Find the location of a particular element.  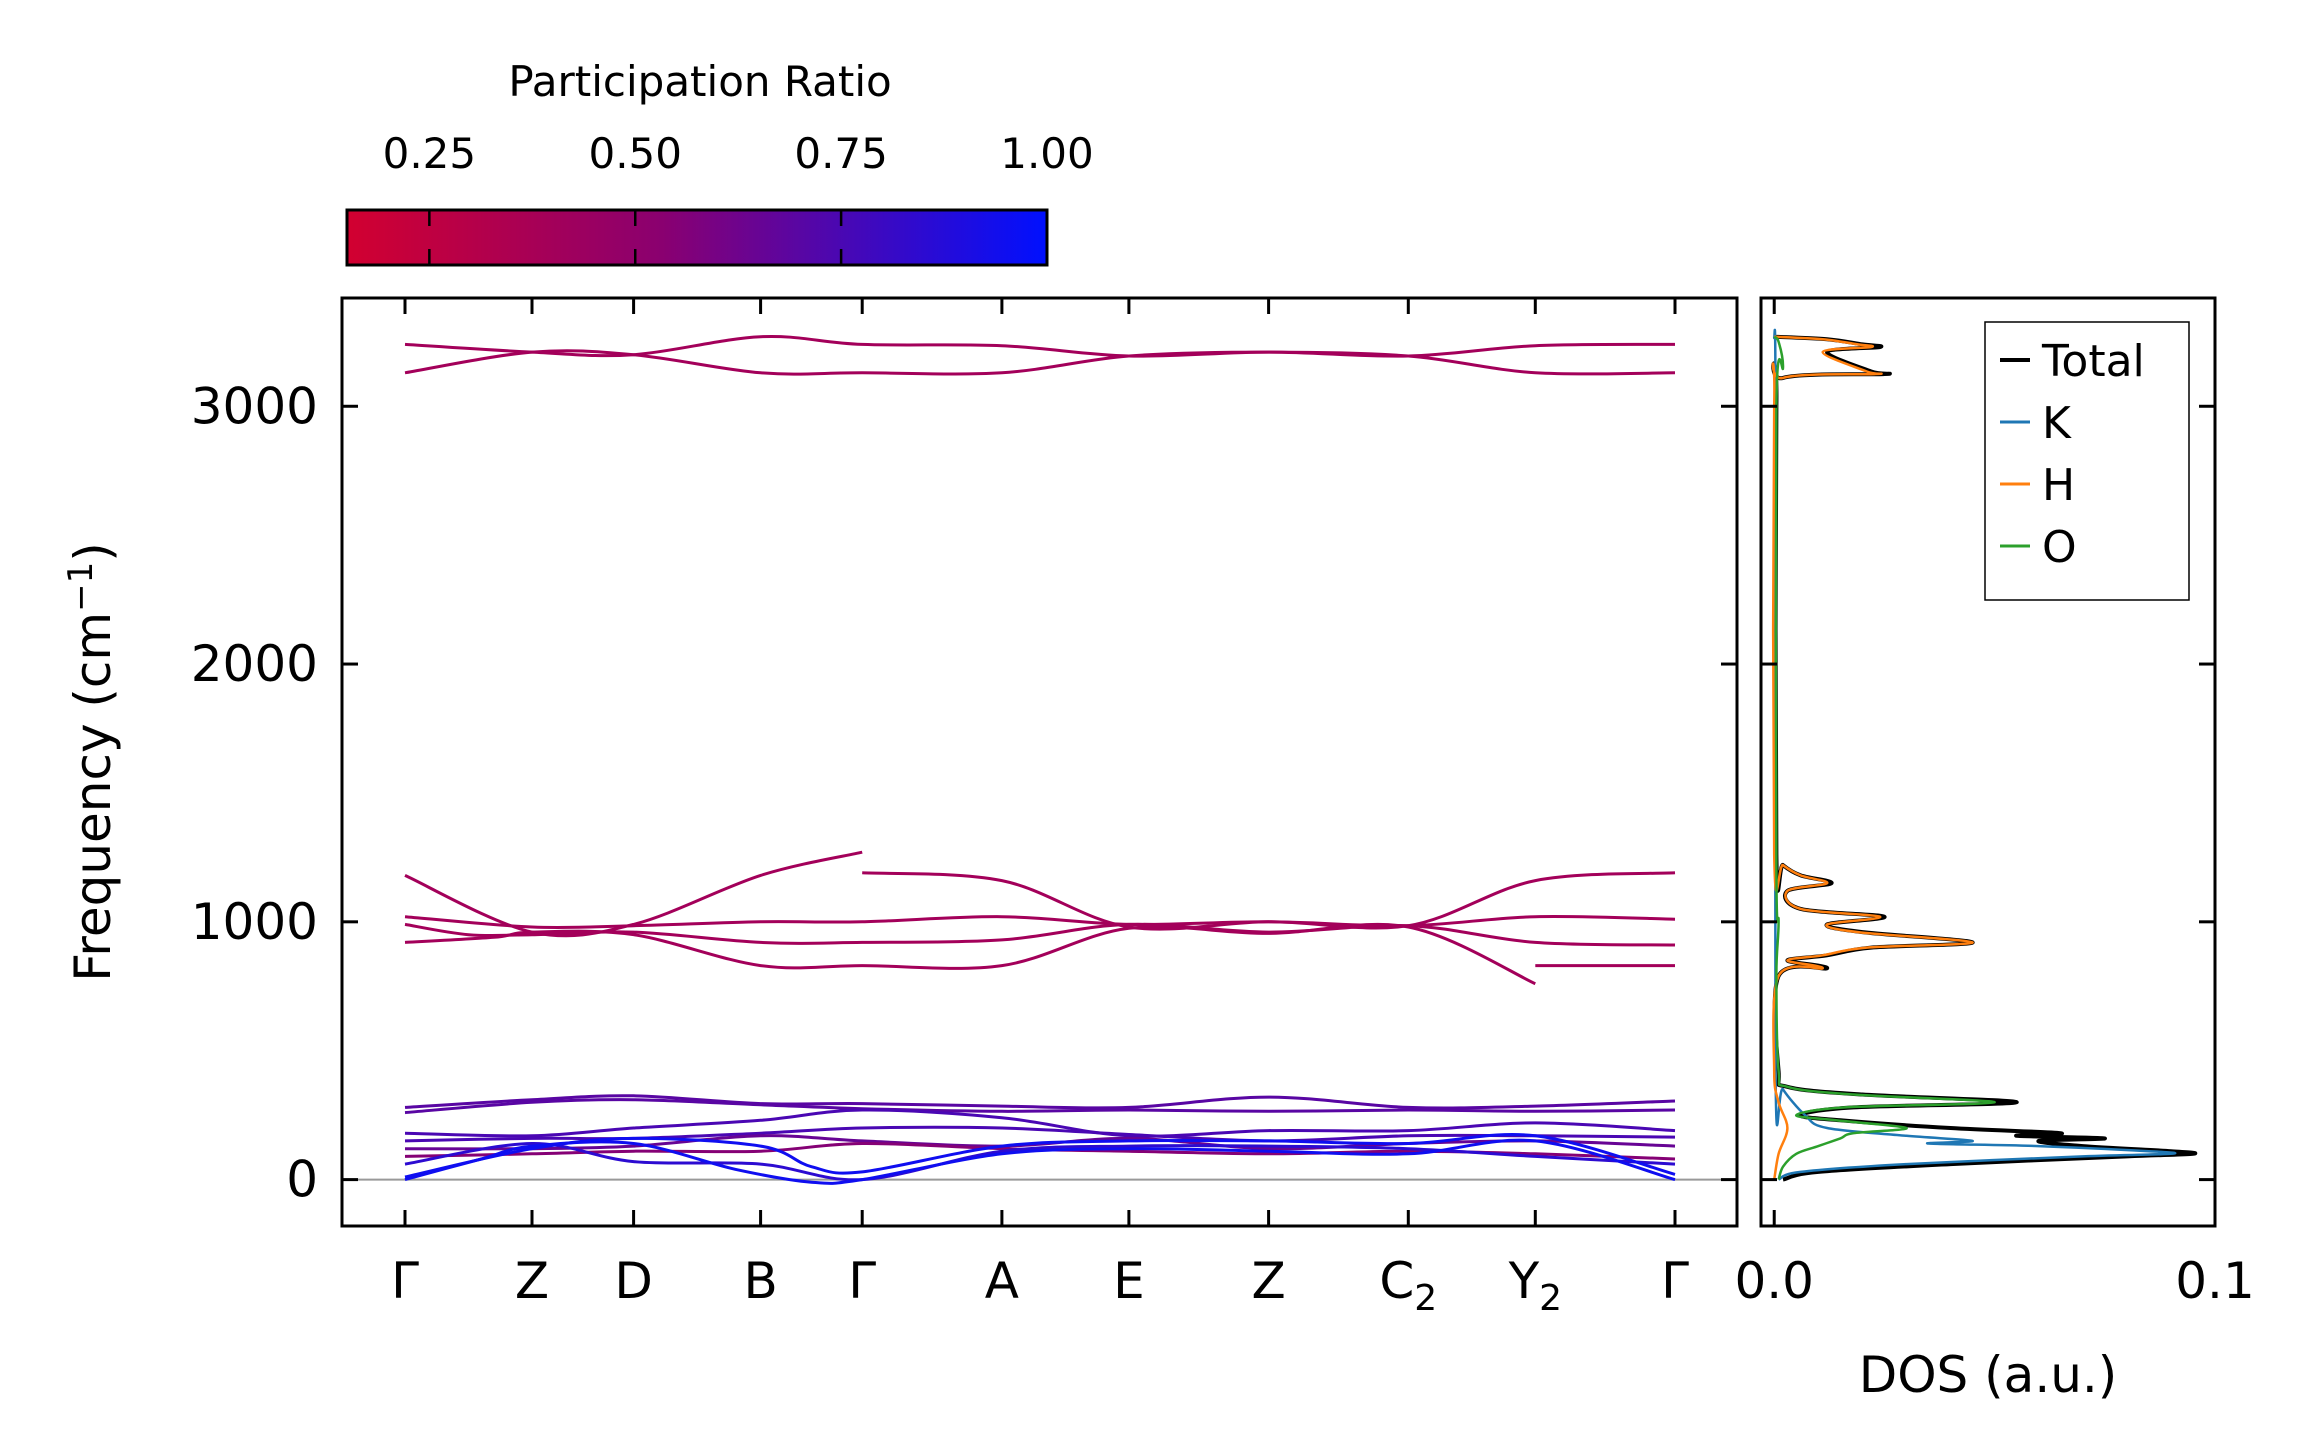

kpoint-label: Y2 is located at coordinates (1535, 1285).